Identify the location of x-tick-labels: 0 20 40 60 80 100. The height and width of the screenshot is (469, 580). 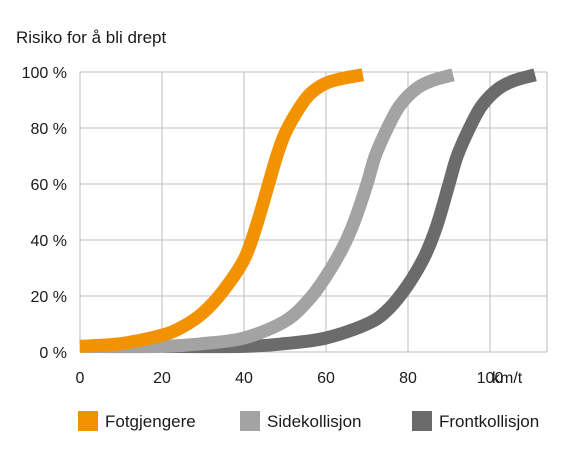
(290, 378).